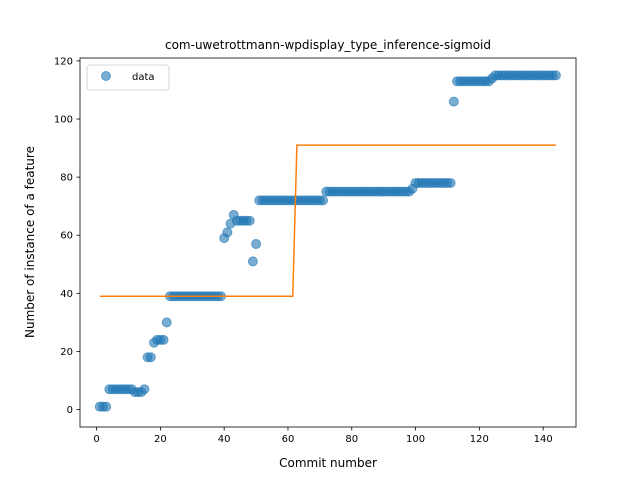  Describe the element at coordinates (96, 439) in the screenshot. I see `x-tick-label: 0` at that location.